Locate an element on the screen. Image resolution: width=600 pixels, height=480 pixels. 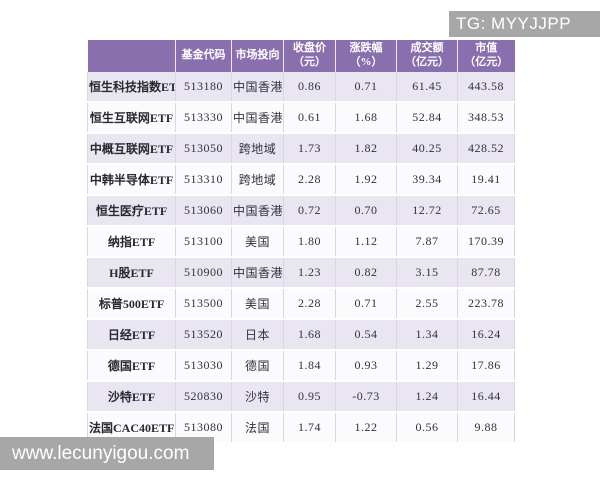
table-cell: 0.86 is located at coordinates (309, 87).